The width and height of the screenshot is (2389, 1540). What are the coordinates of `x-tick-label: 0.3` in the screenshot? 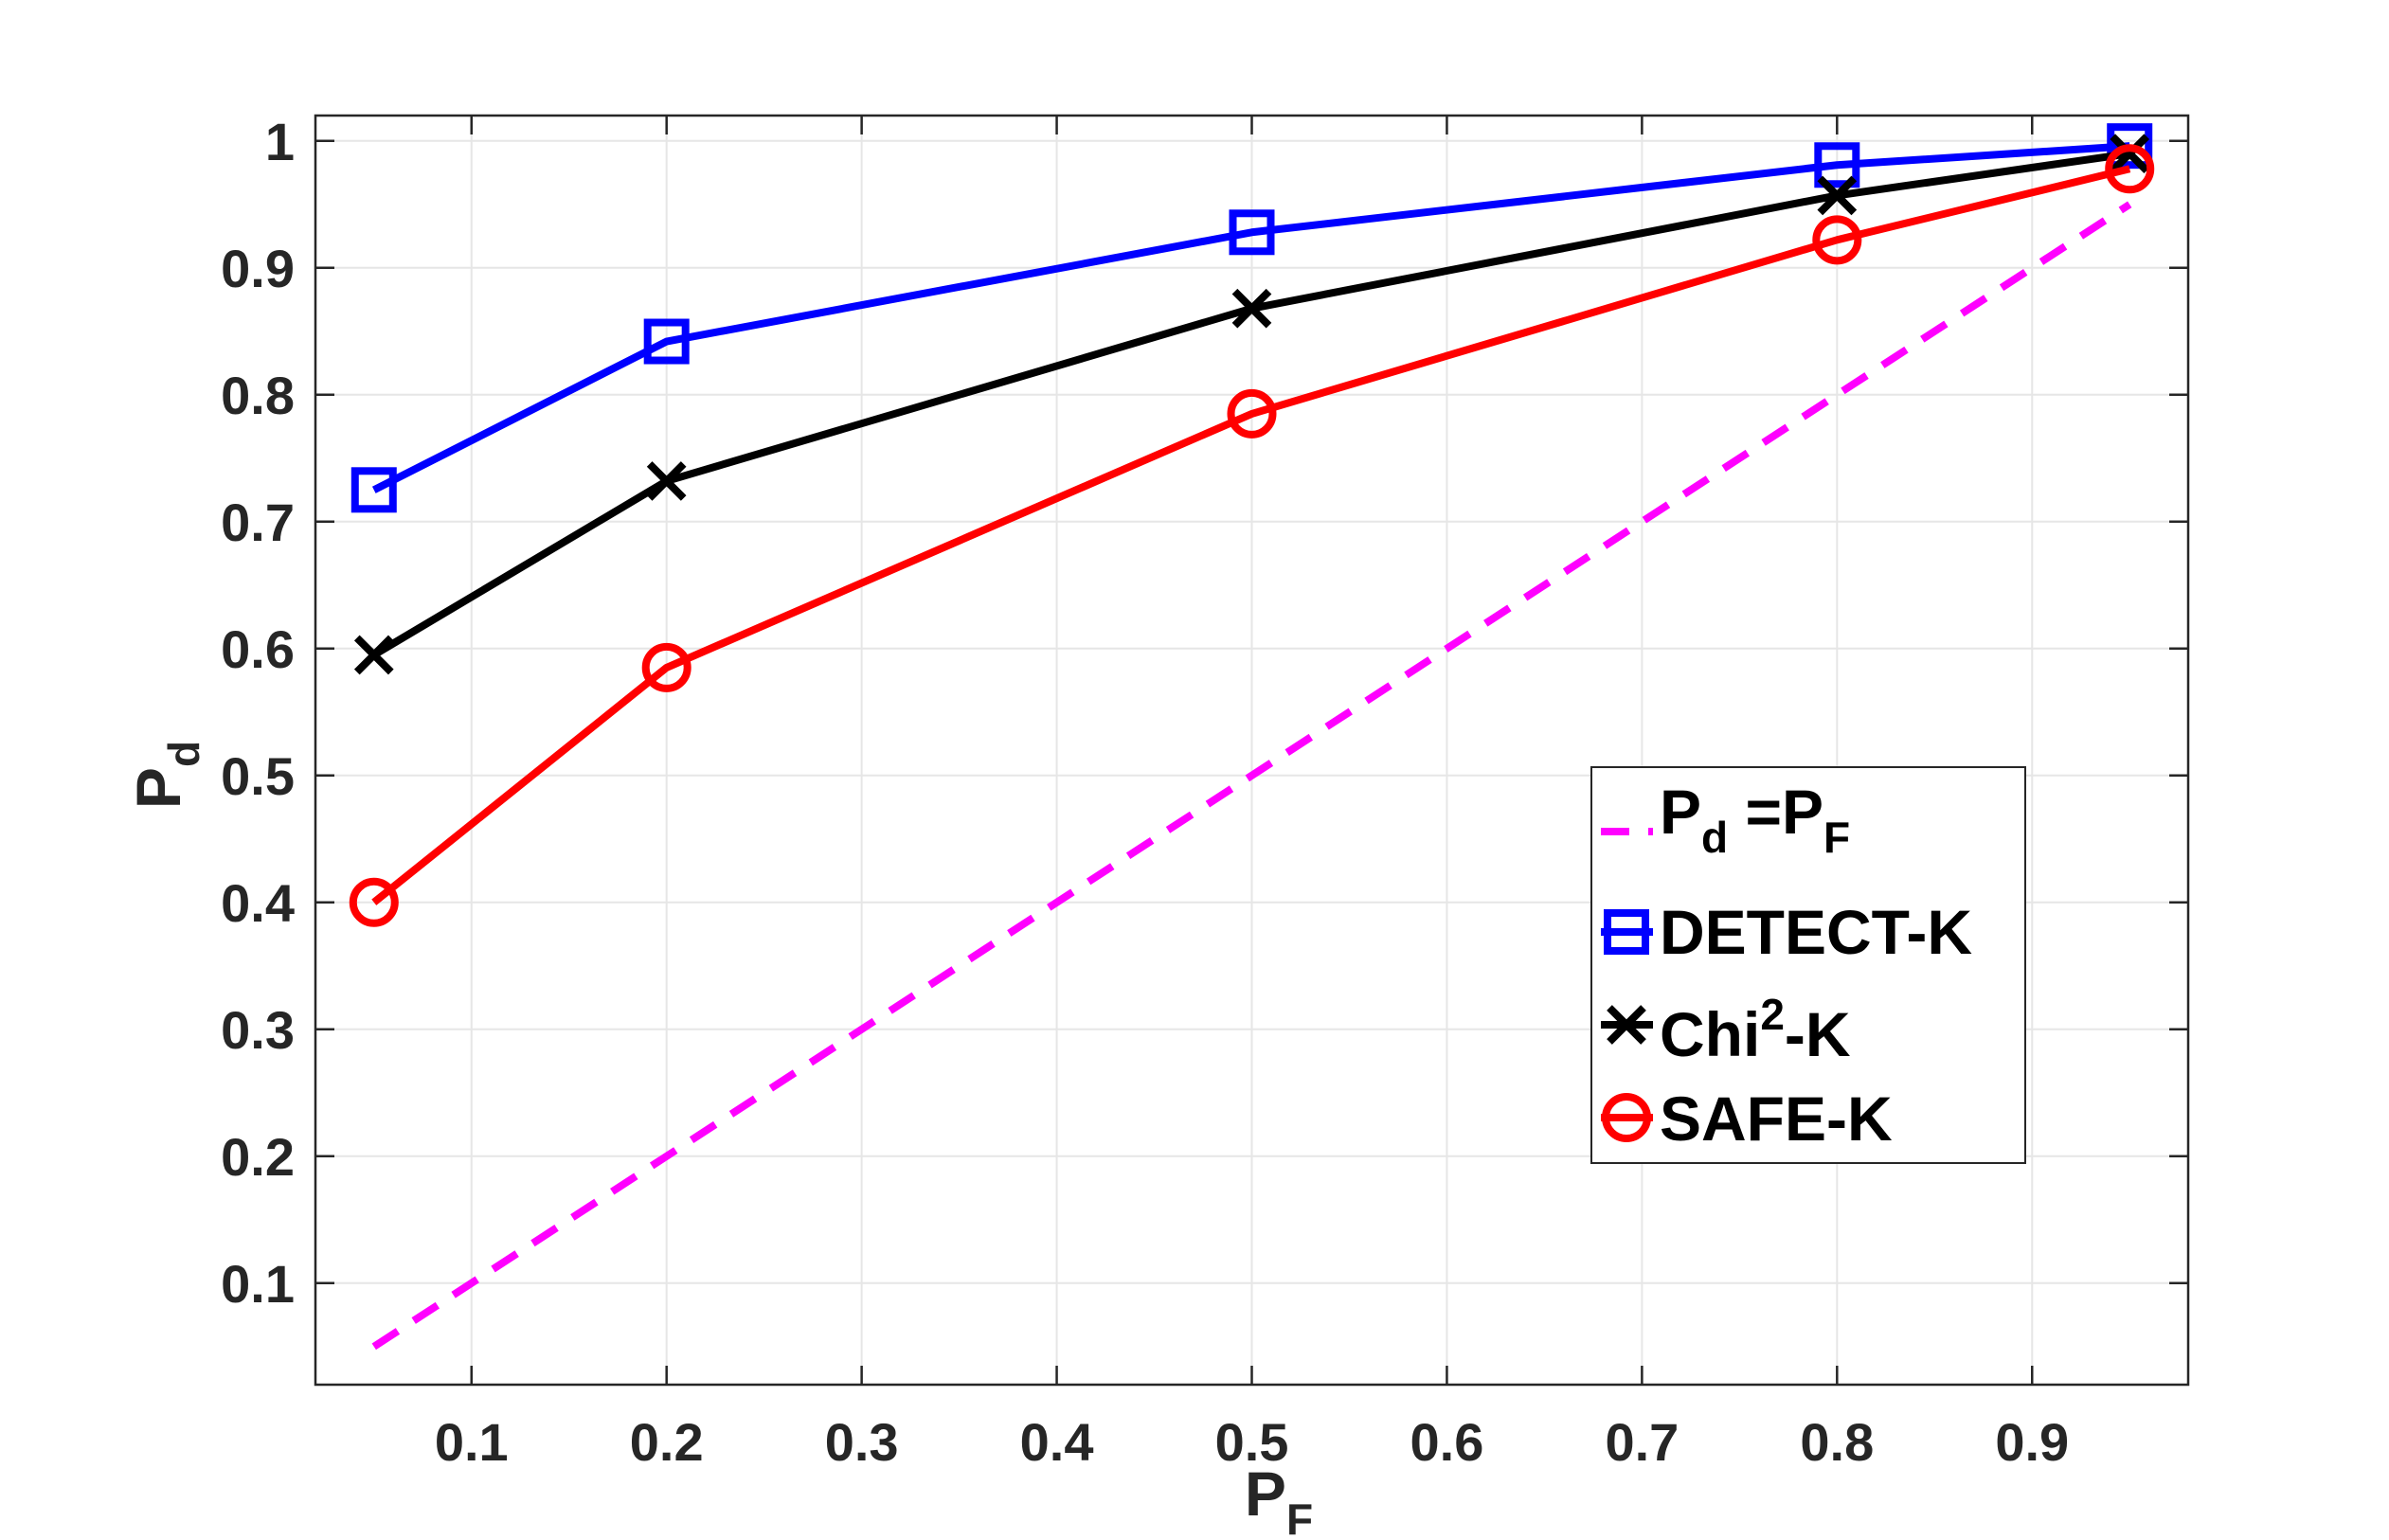 It's located at (862, 1442).